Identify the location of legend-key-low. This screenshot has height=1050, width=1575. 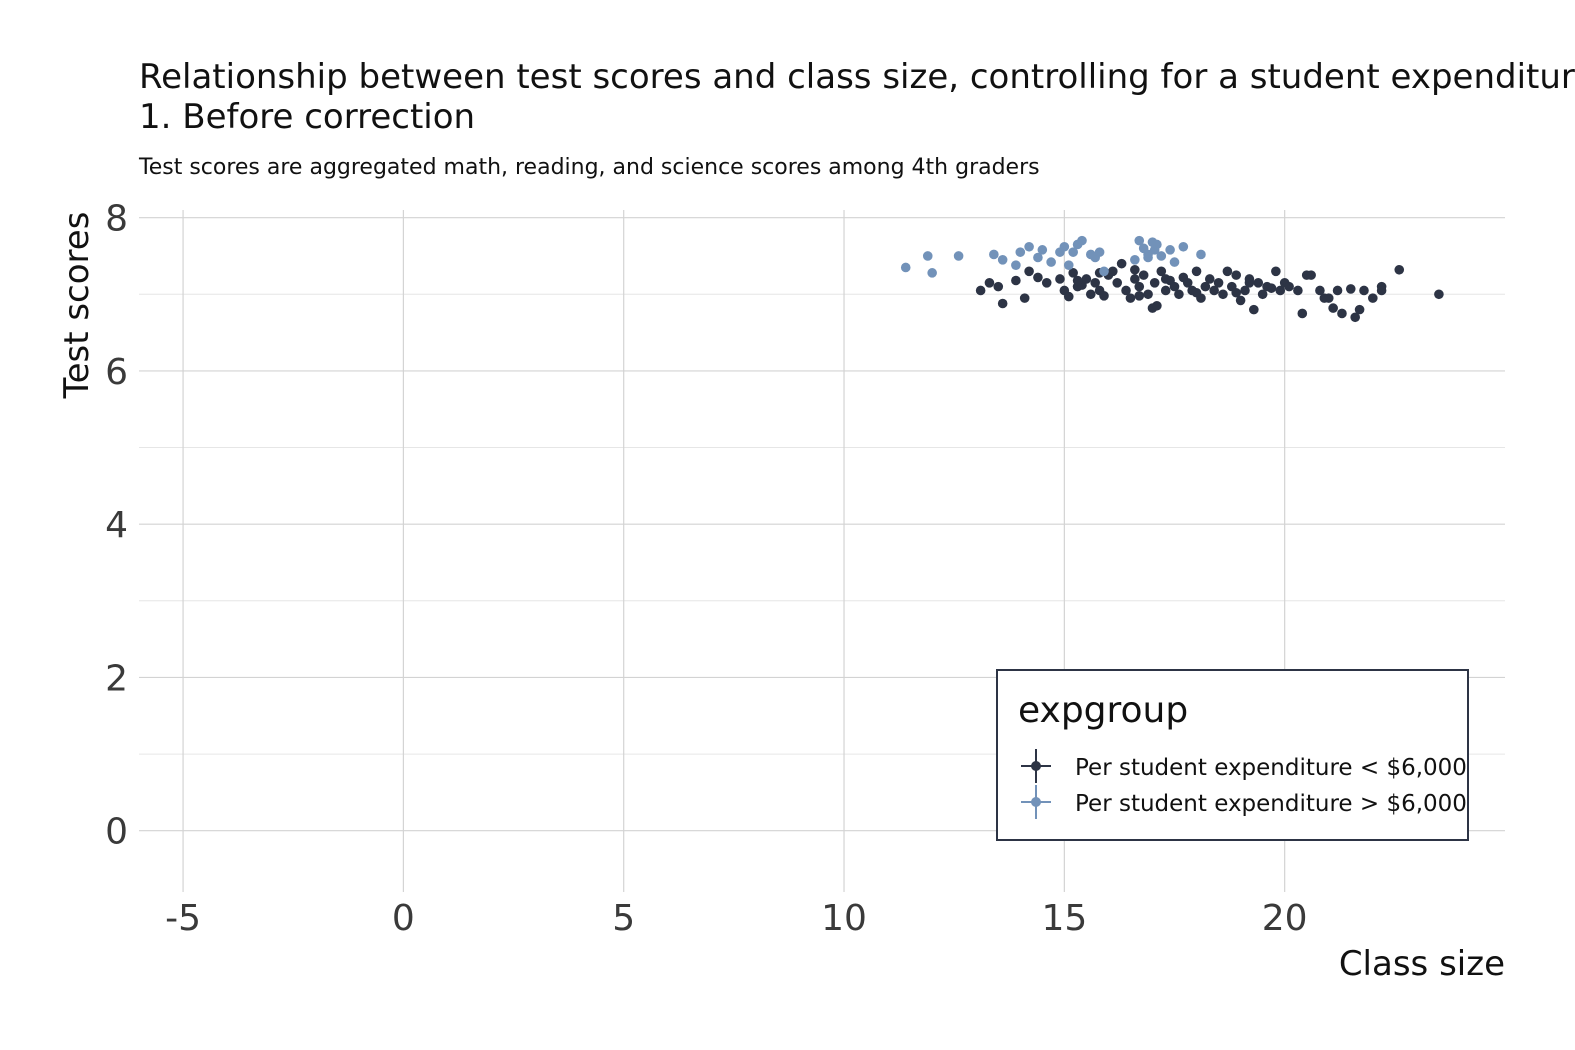
(1036, 766).